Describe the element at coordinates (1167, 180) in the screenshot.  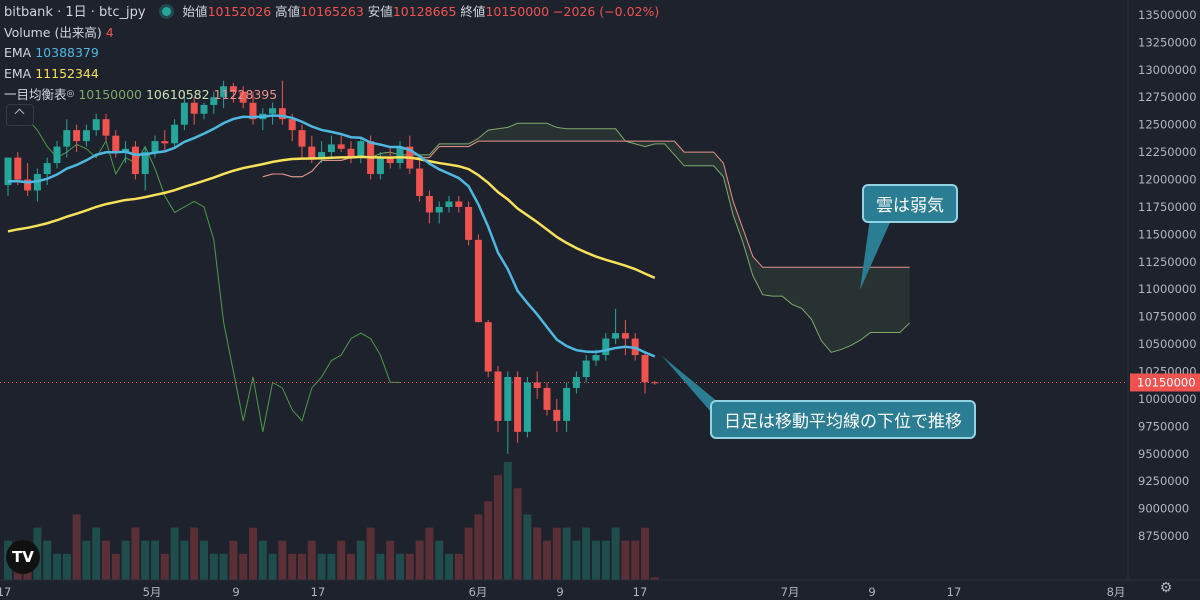
I see `y-tick-label: 12000000` at that location.